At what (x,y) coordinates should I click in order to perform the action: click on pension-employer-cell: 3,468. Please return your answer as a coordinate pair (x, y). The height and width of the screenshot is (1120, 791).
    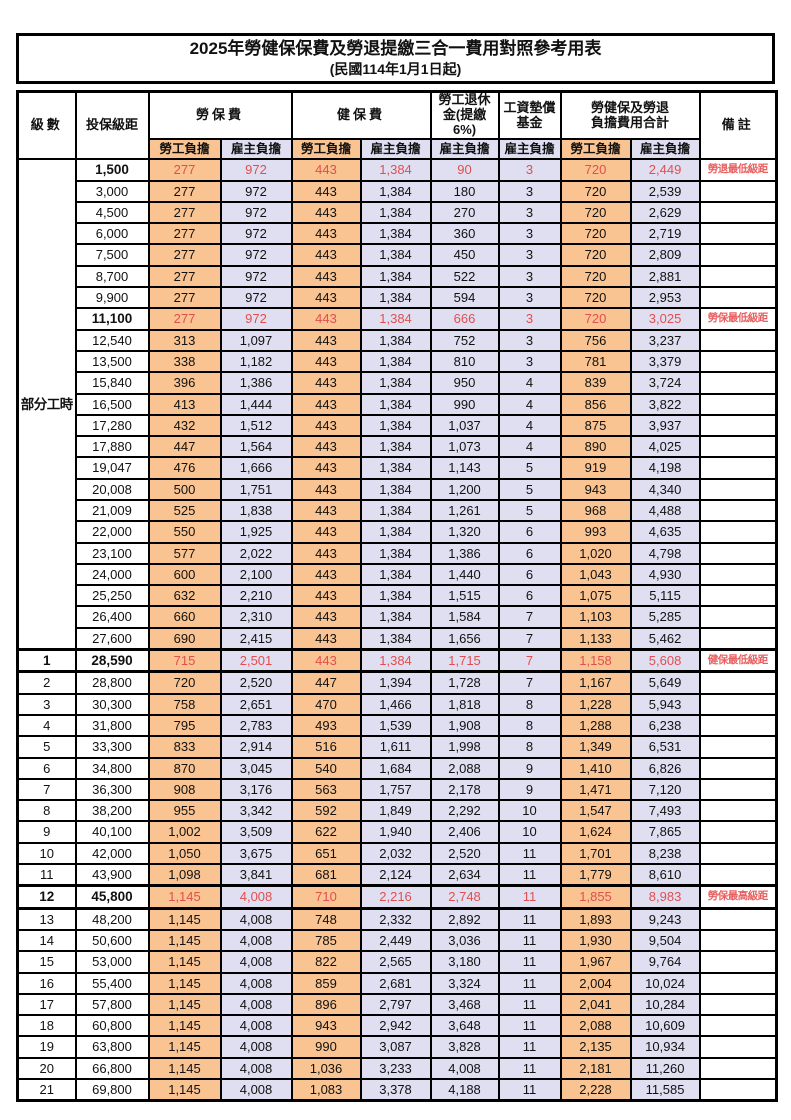
    Looking at the image, I should click on (464, 1004).